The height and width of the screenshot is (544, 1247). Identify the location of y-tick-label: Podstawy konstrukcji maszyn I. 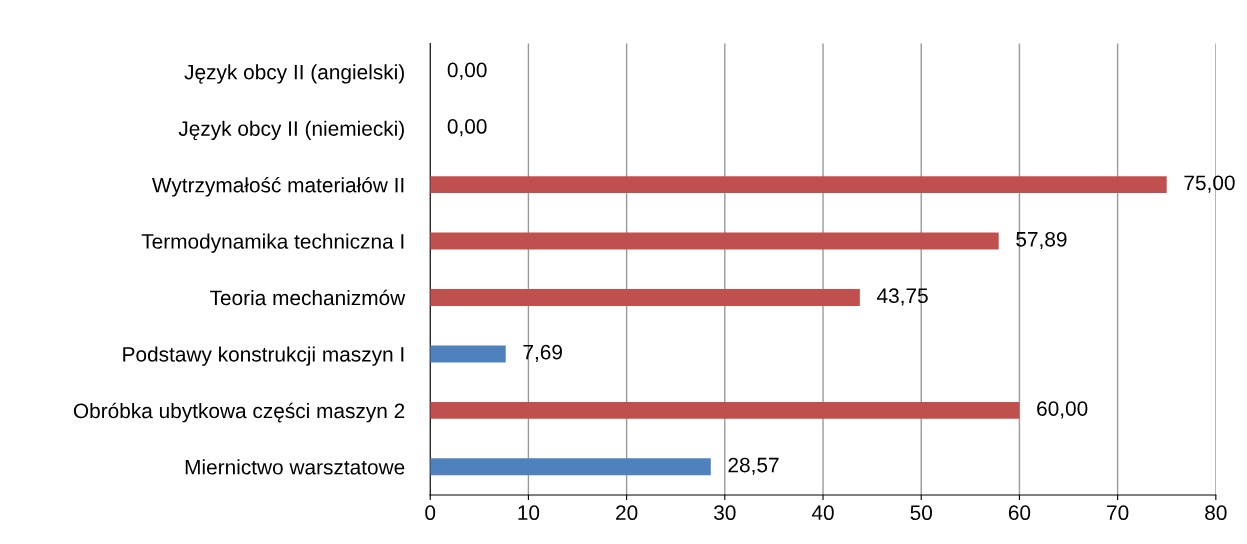
(263, 356).